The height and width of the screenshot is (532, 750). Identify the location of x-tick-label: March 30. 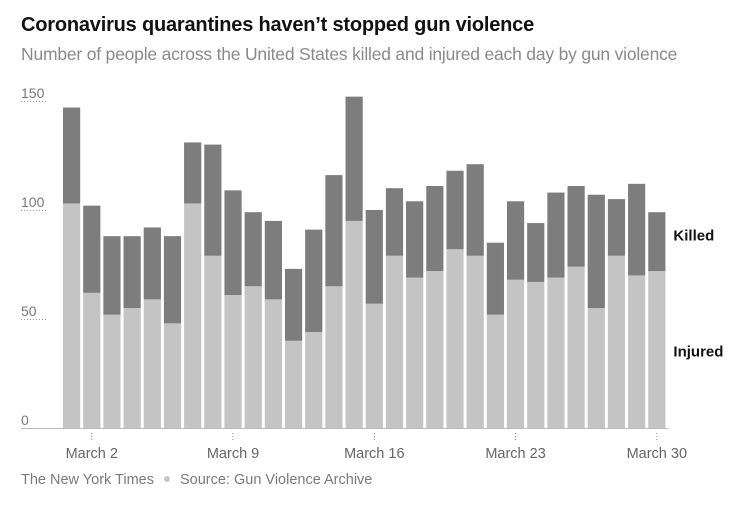
(657, 454).